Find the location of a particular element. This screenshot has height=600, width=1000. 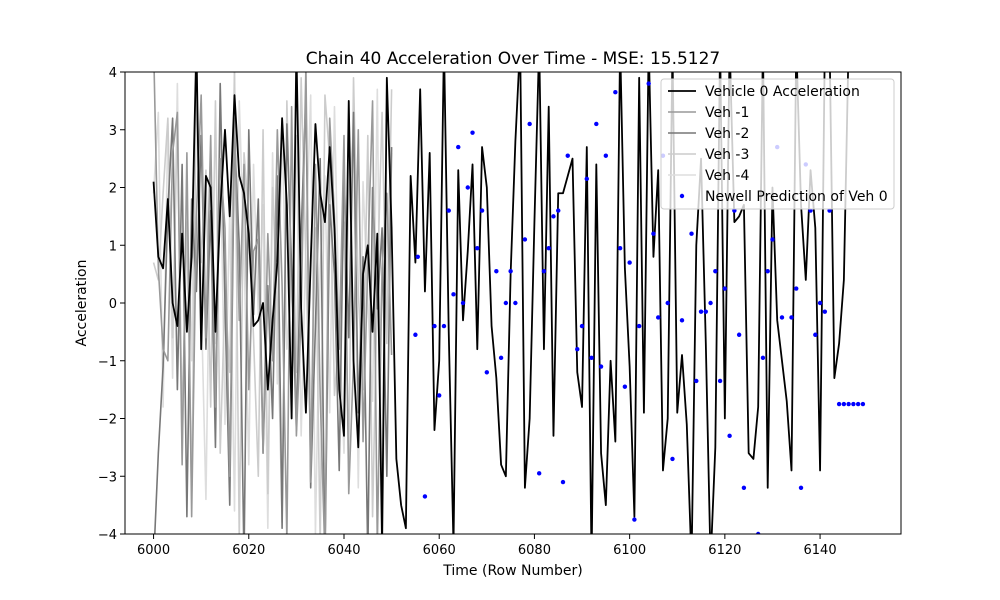

x-tick-label: 6080 is located at coordinates (534, 550).